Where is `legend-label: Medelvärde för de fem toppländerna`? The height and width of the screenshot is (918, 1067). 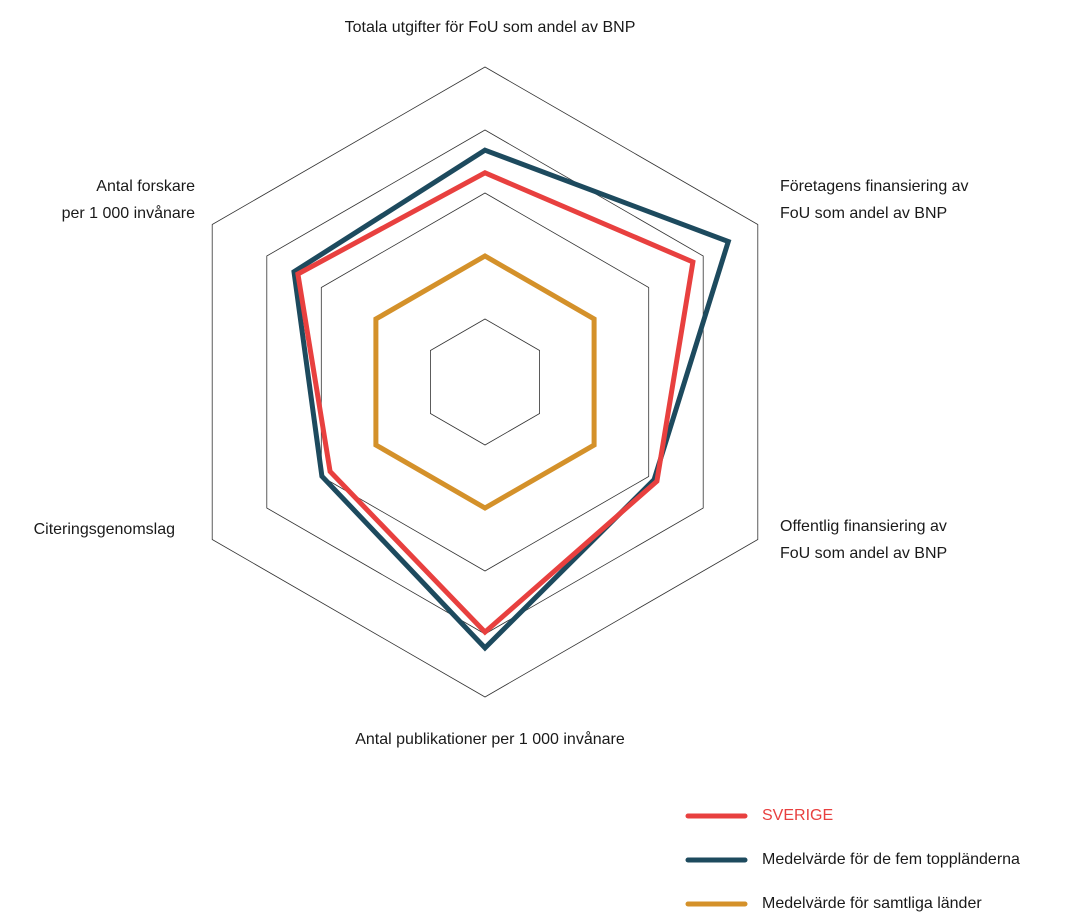 legend-label: Medelvärde för de fem toppländerna is located at coordinates (891, 859).